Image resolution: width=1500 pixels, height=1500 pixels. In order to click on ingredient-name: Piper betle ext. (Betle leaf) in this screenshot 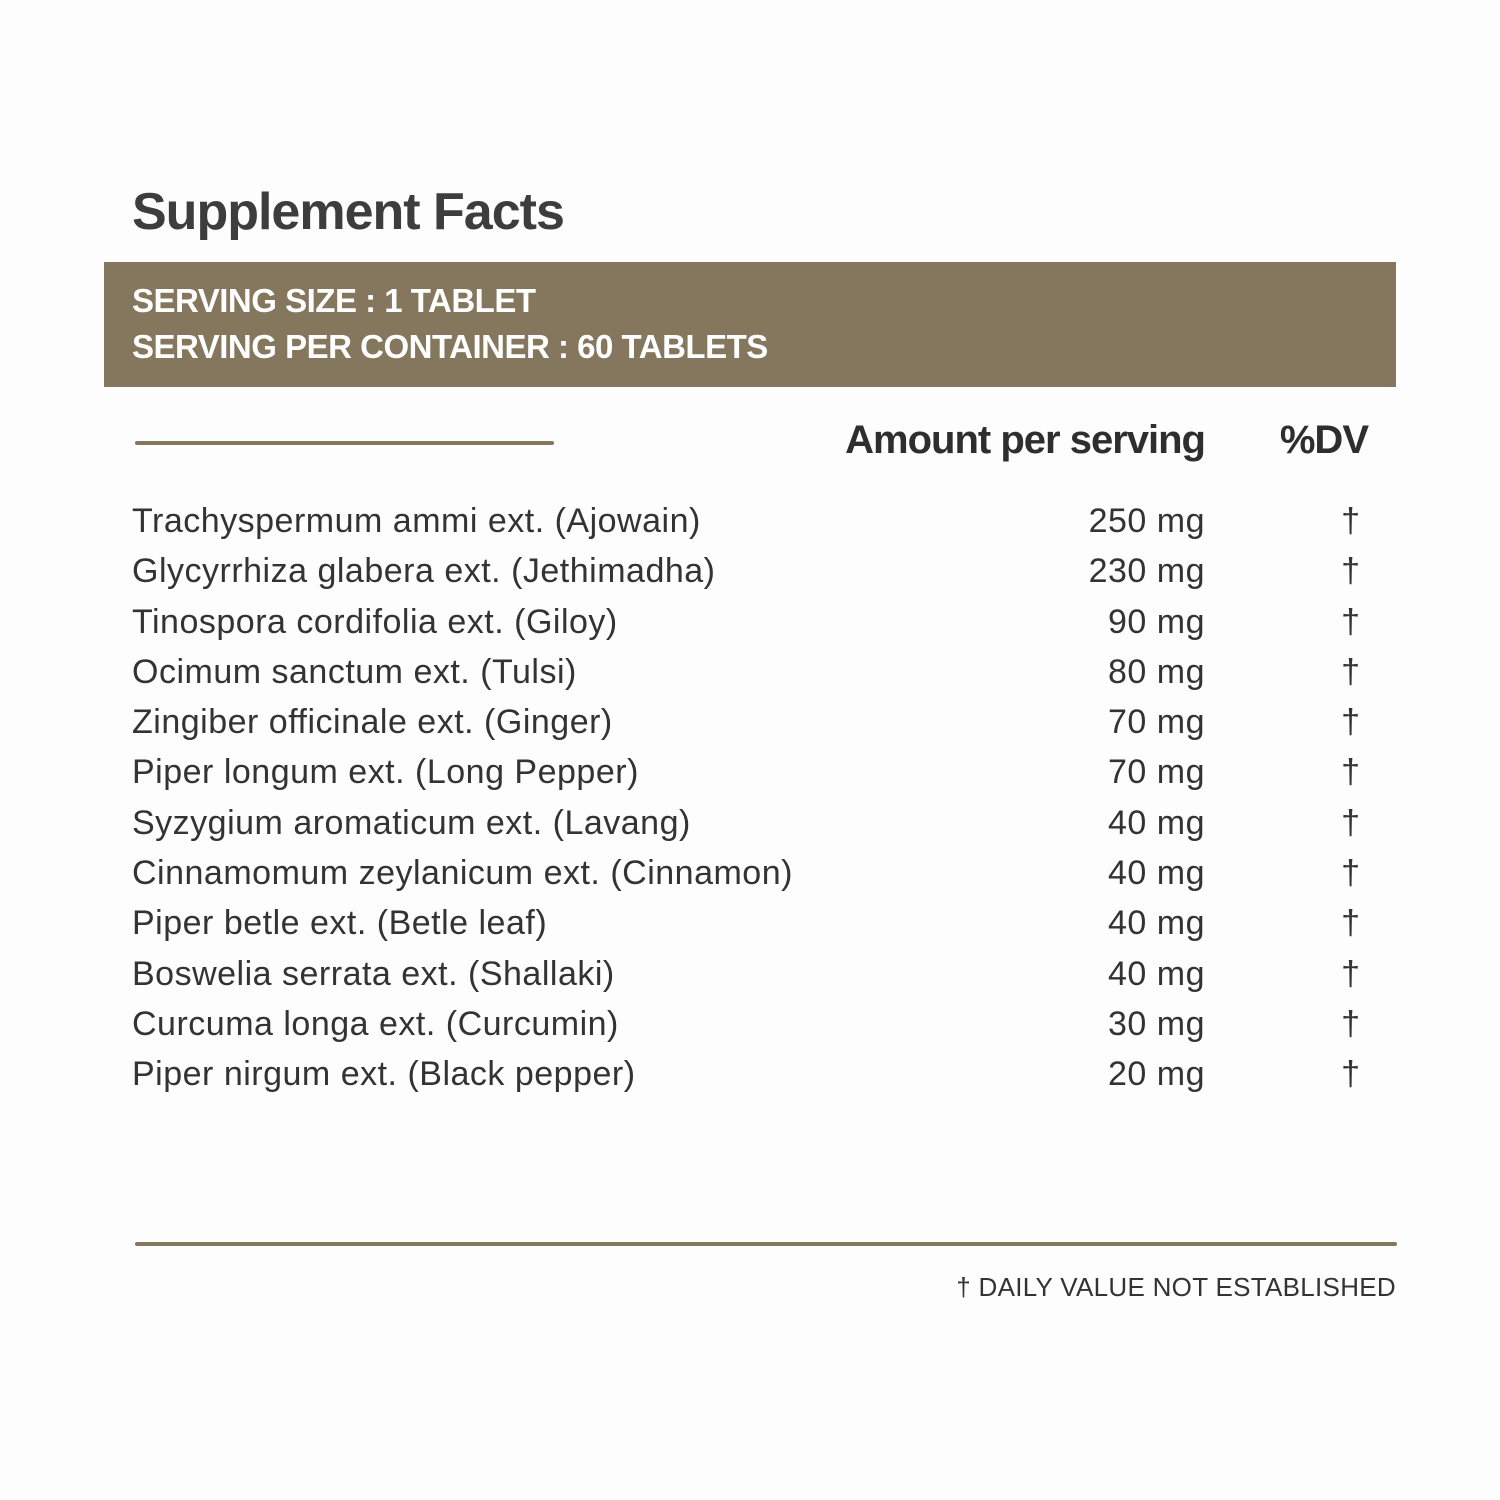, I will do `click(340, 923)`.